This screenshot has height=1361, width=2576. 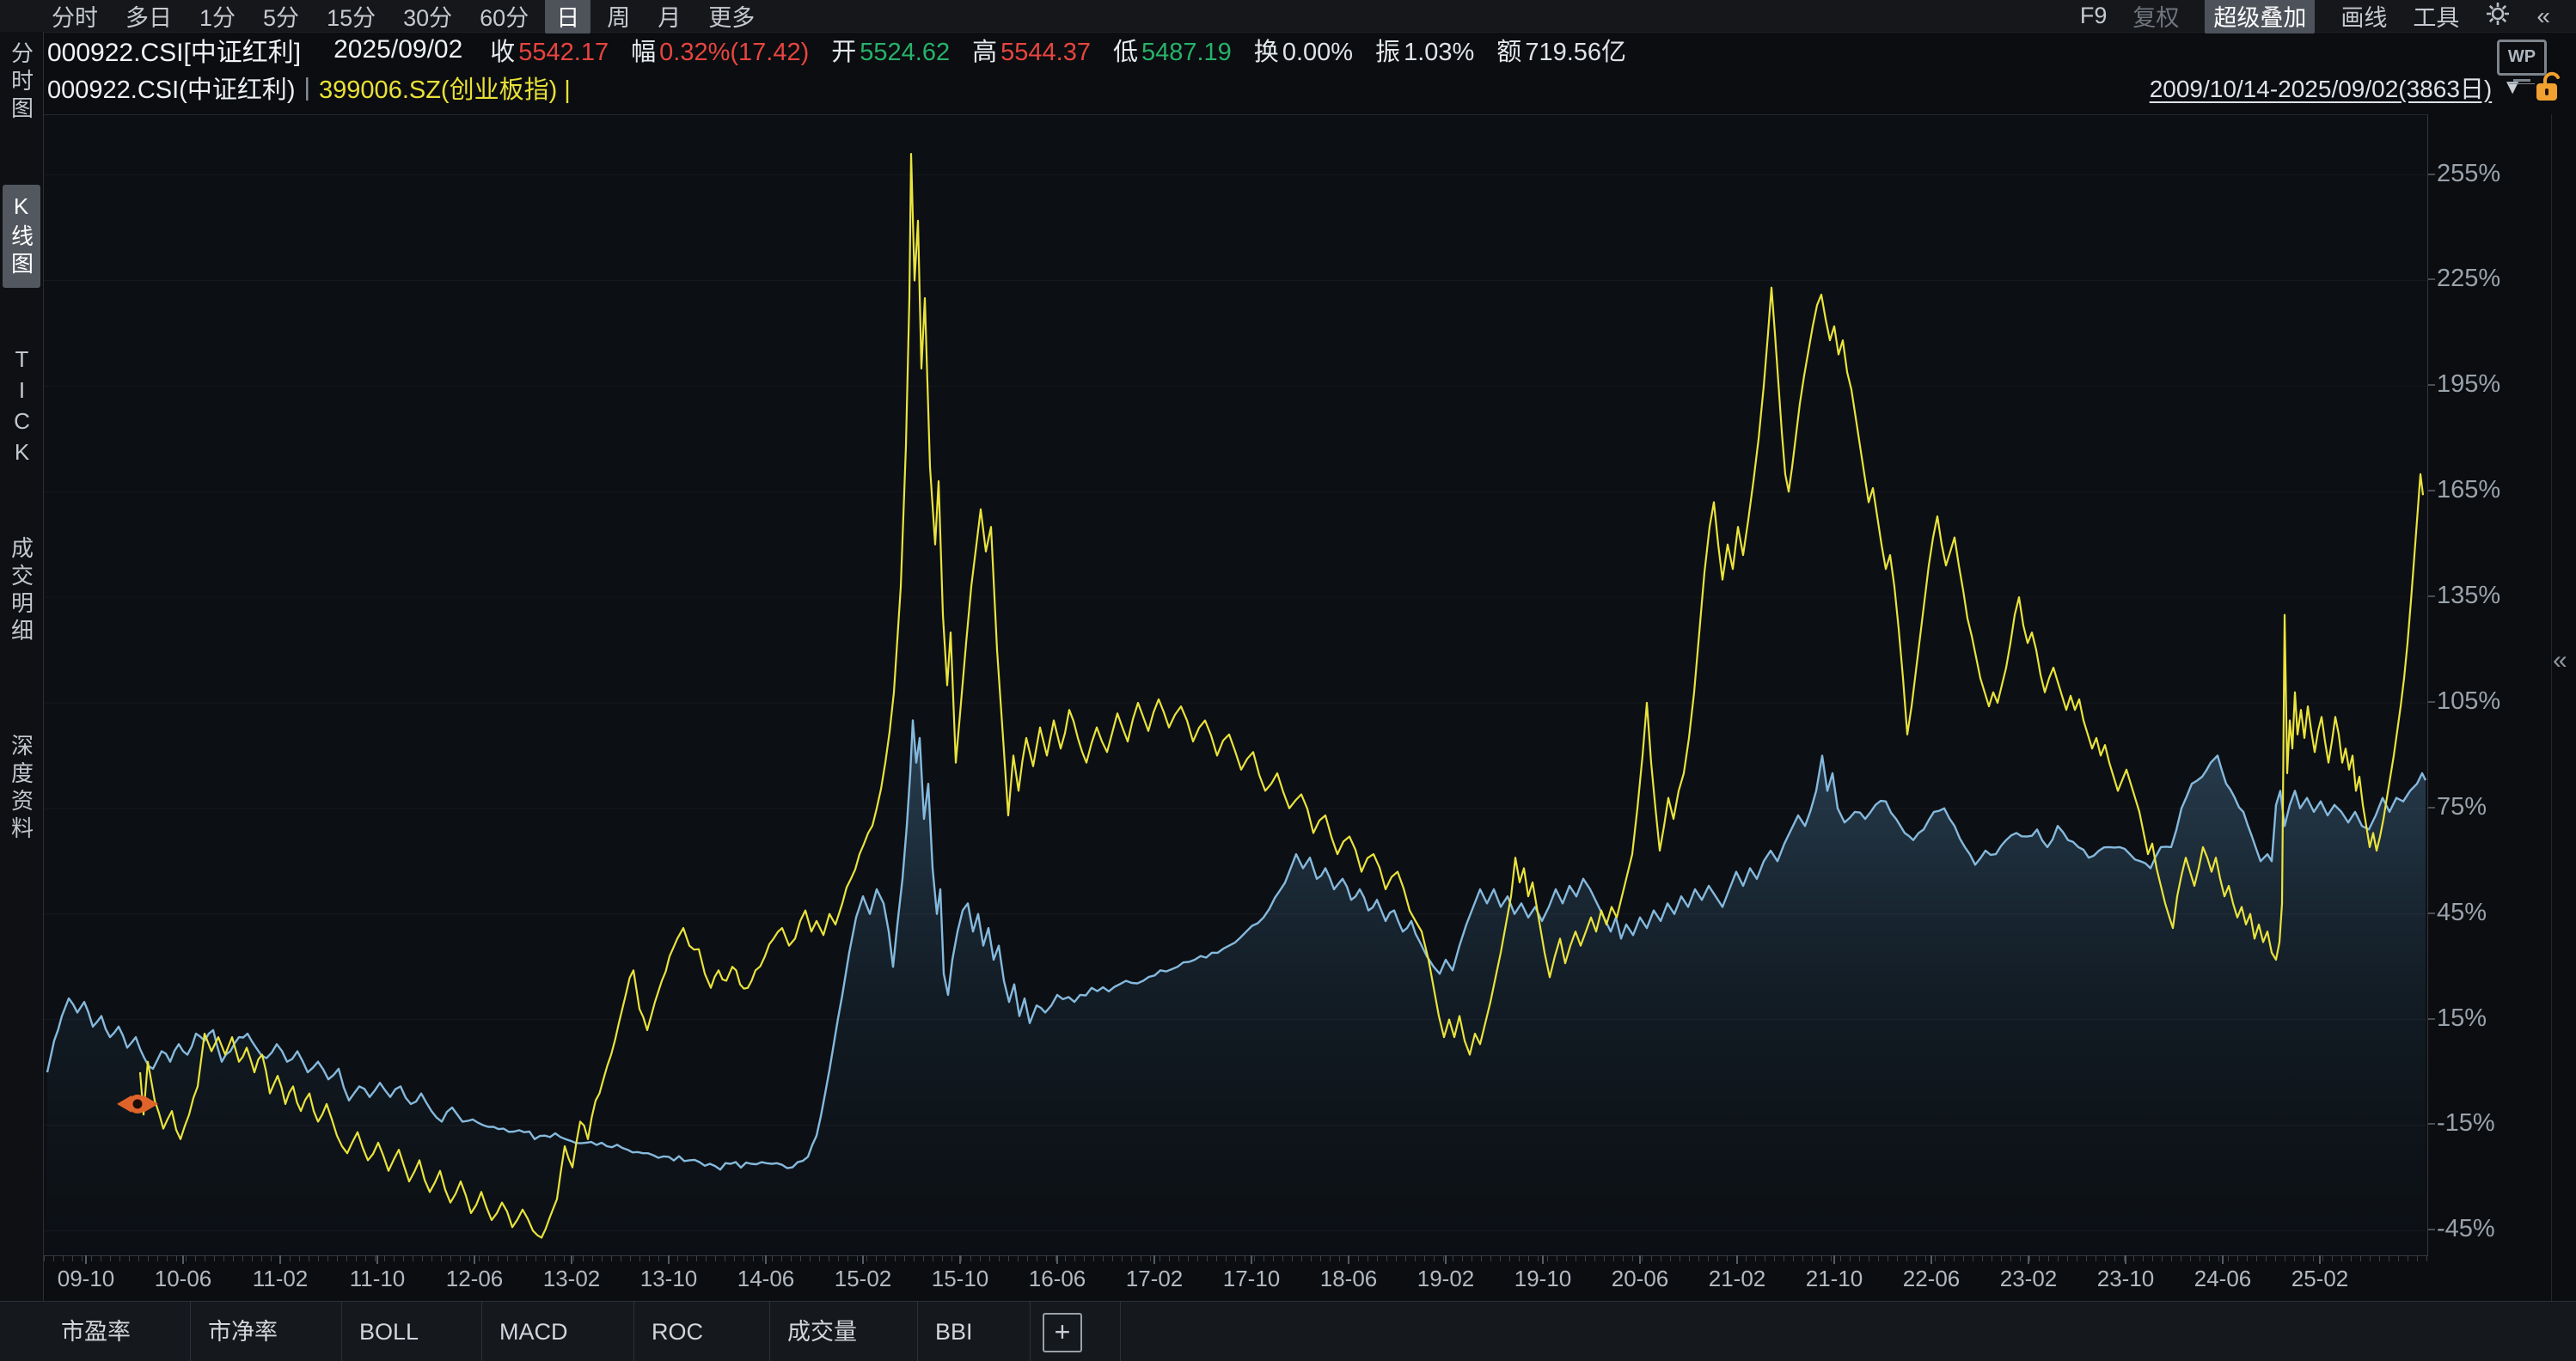 I want to click on period-60分: 60分, so click(x=504, y=18).